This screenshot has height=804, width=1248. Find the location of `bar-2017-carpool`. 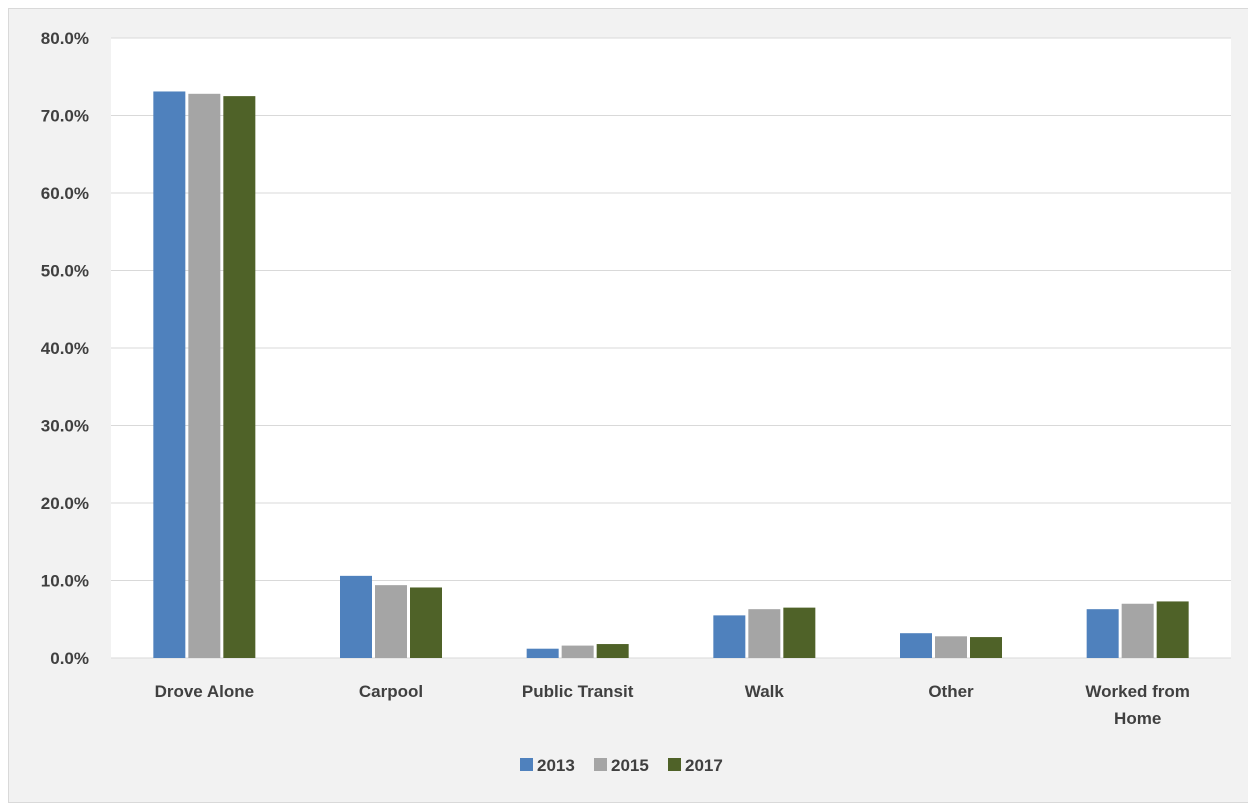

bar-2017-carpool is located at coordinates (426, 622).